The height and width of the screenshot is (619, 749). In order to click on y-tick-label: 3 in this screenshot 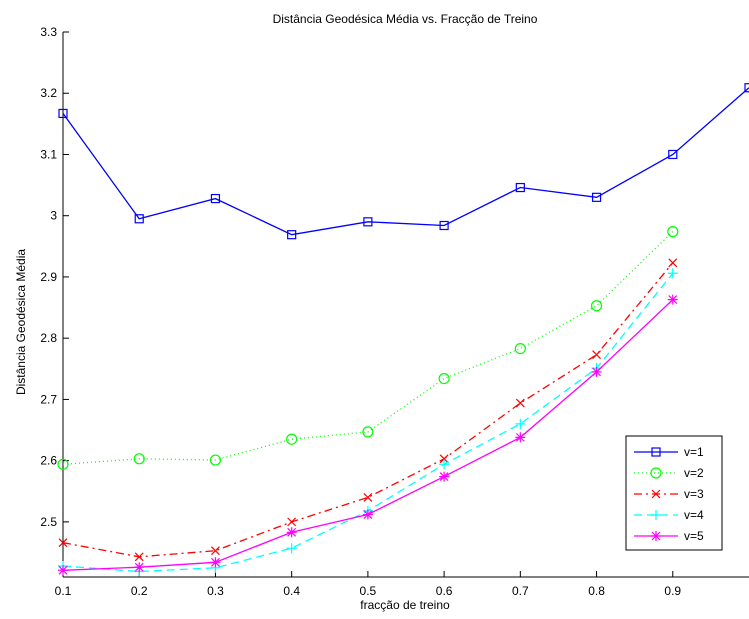, I will do `click(53, 216)`.